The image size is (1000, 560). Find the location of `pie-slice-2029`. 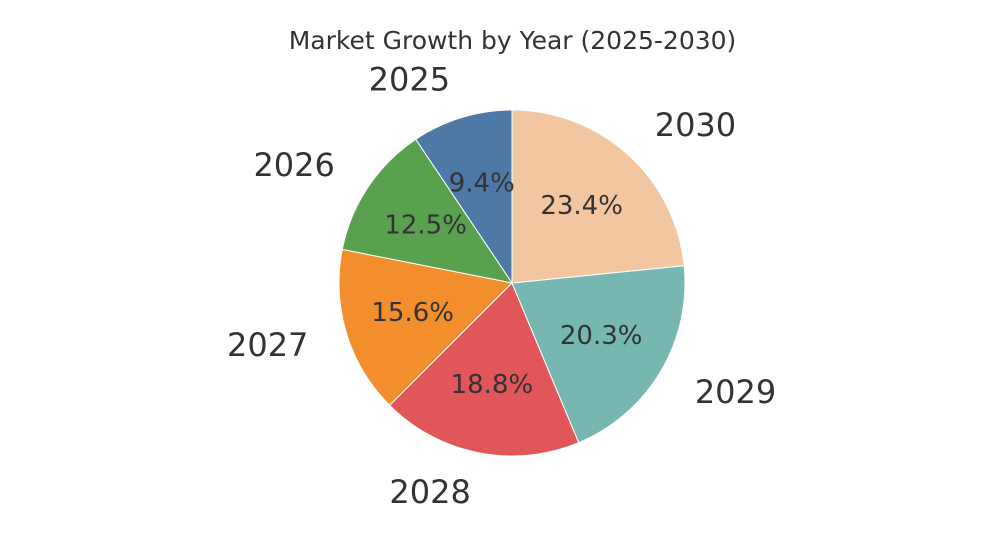

pie-slice-2029 is located at coordinates (598, 354).